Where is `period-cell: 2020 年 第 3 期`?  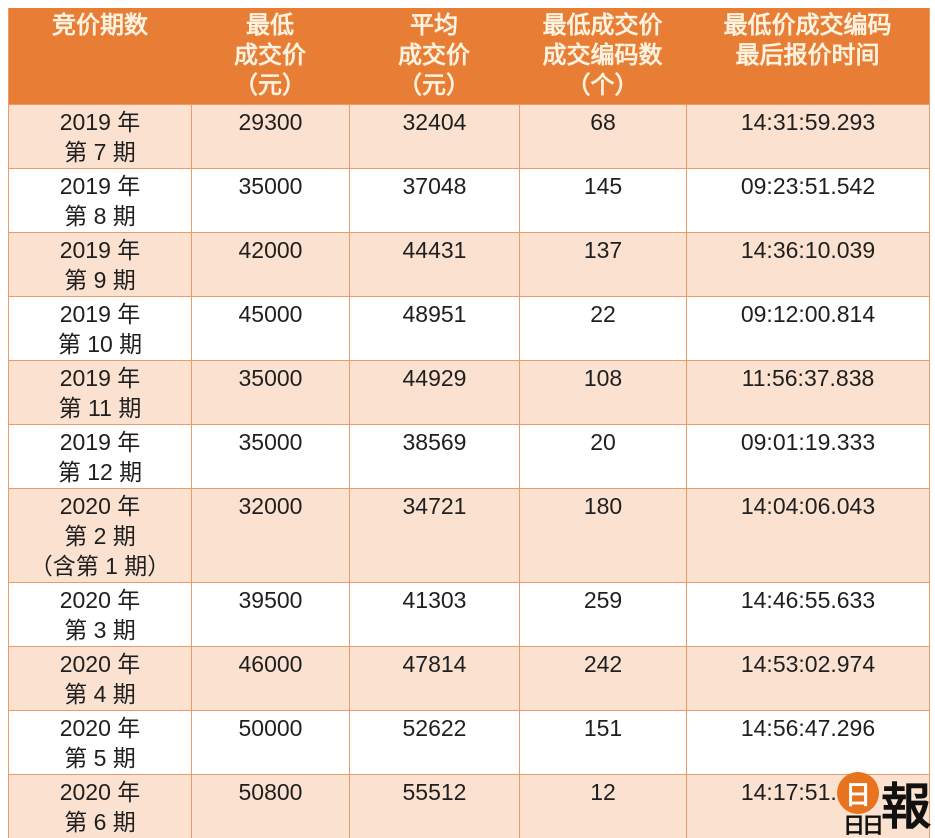
period-cell: 2020 年 第 3 期 is located at coordinates (100, 615).